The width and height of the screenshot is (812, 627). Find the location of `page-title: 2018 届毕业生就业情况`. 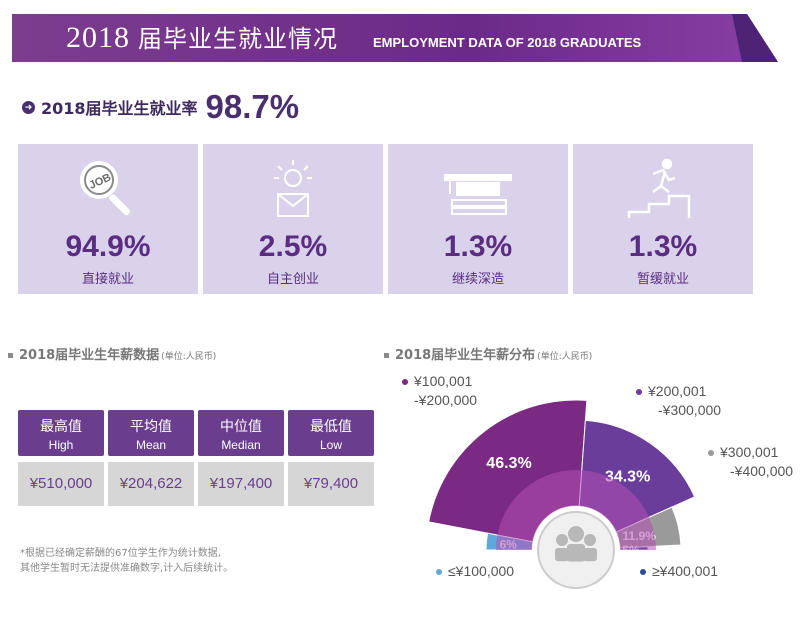

page-title: 2018 届毕业生就业情况 is located at coordinates (202, 37).